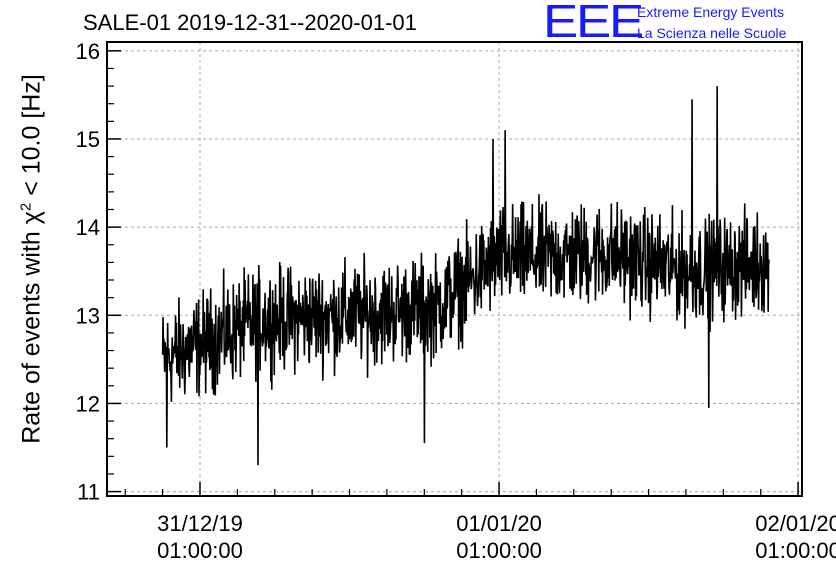 This screenshot has width=836, height=572. I want to click on y-tick-label-3: 14, so click(88, 227).